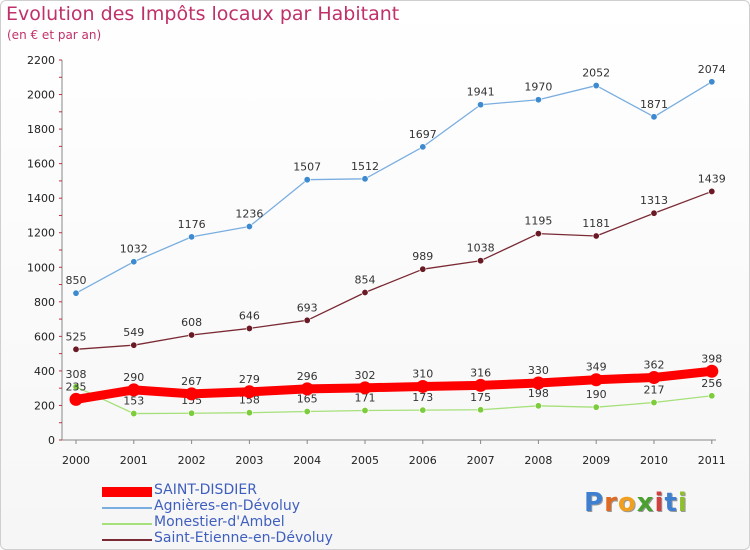 This screenshot has height=550, width=750. What do you see at coordinates (307, 307) in the screenshot?
I see `data-label: 693` at bounding box center [307, 307].